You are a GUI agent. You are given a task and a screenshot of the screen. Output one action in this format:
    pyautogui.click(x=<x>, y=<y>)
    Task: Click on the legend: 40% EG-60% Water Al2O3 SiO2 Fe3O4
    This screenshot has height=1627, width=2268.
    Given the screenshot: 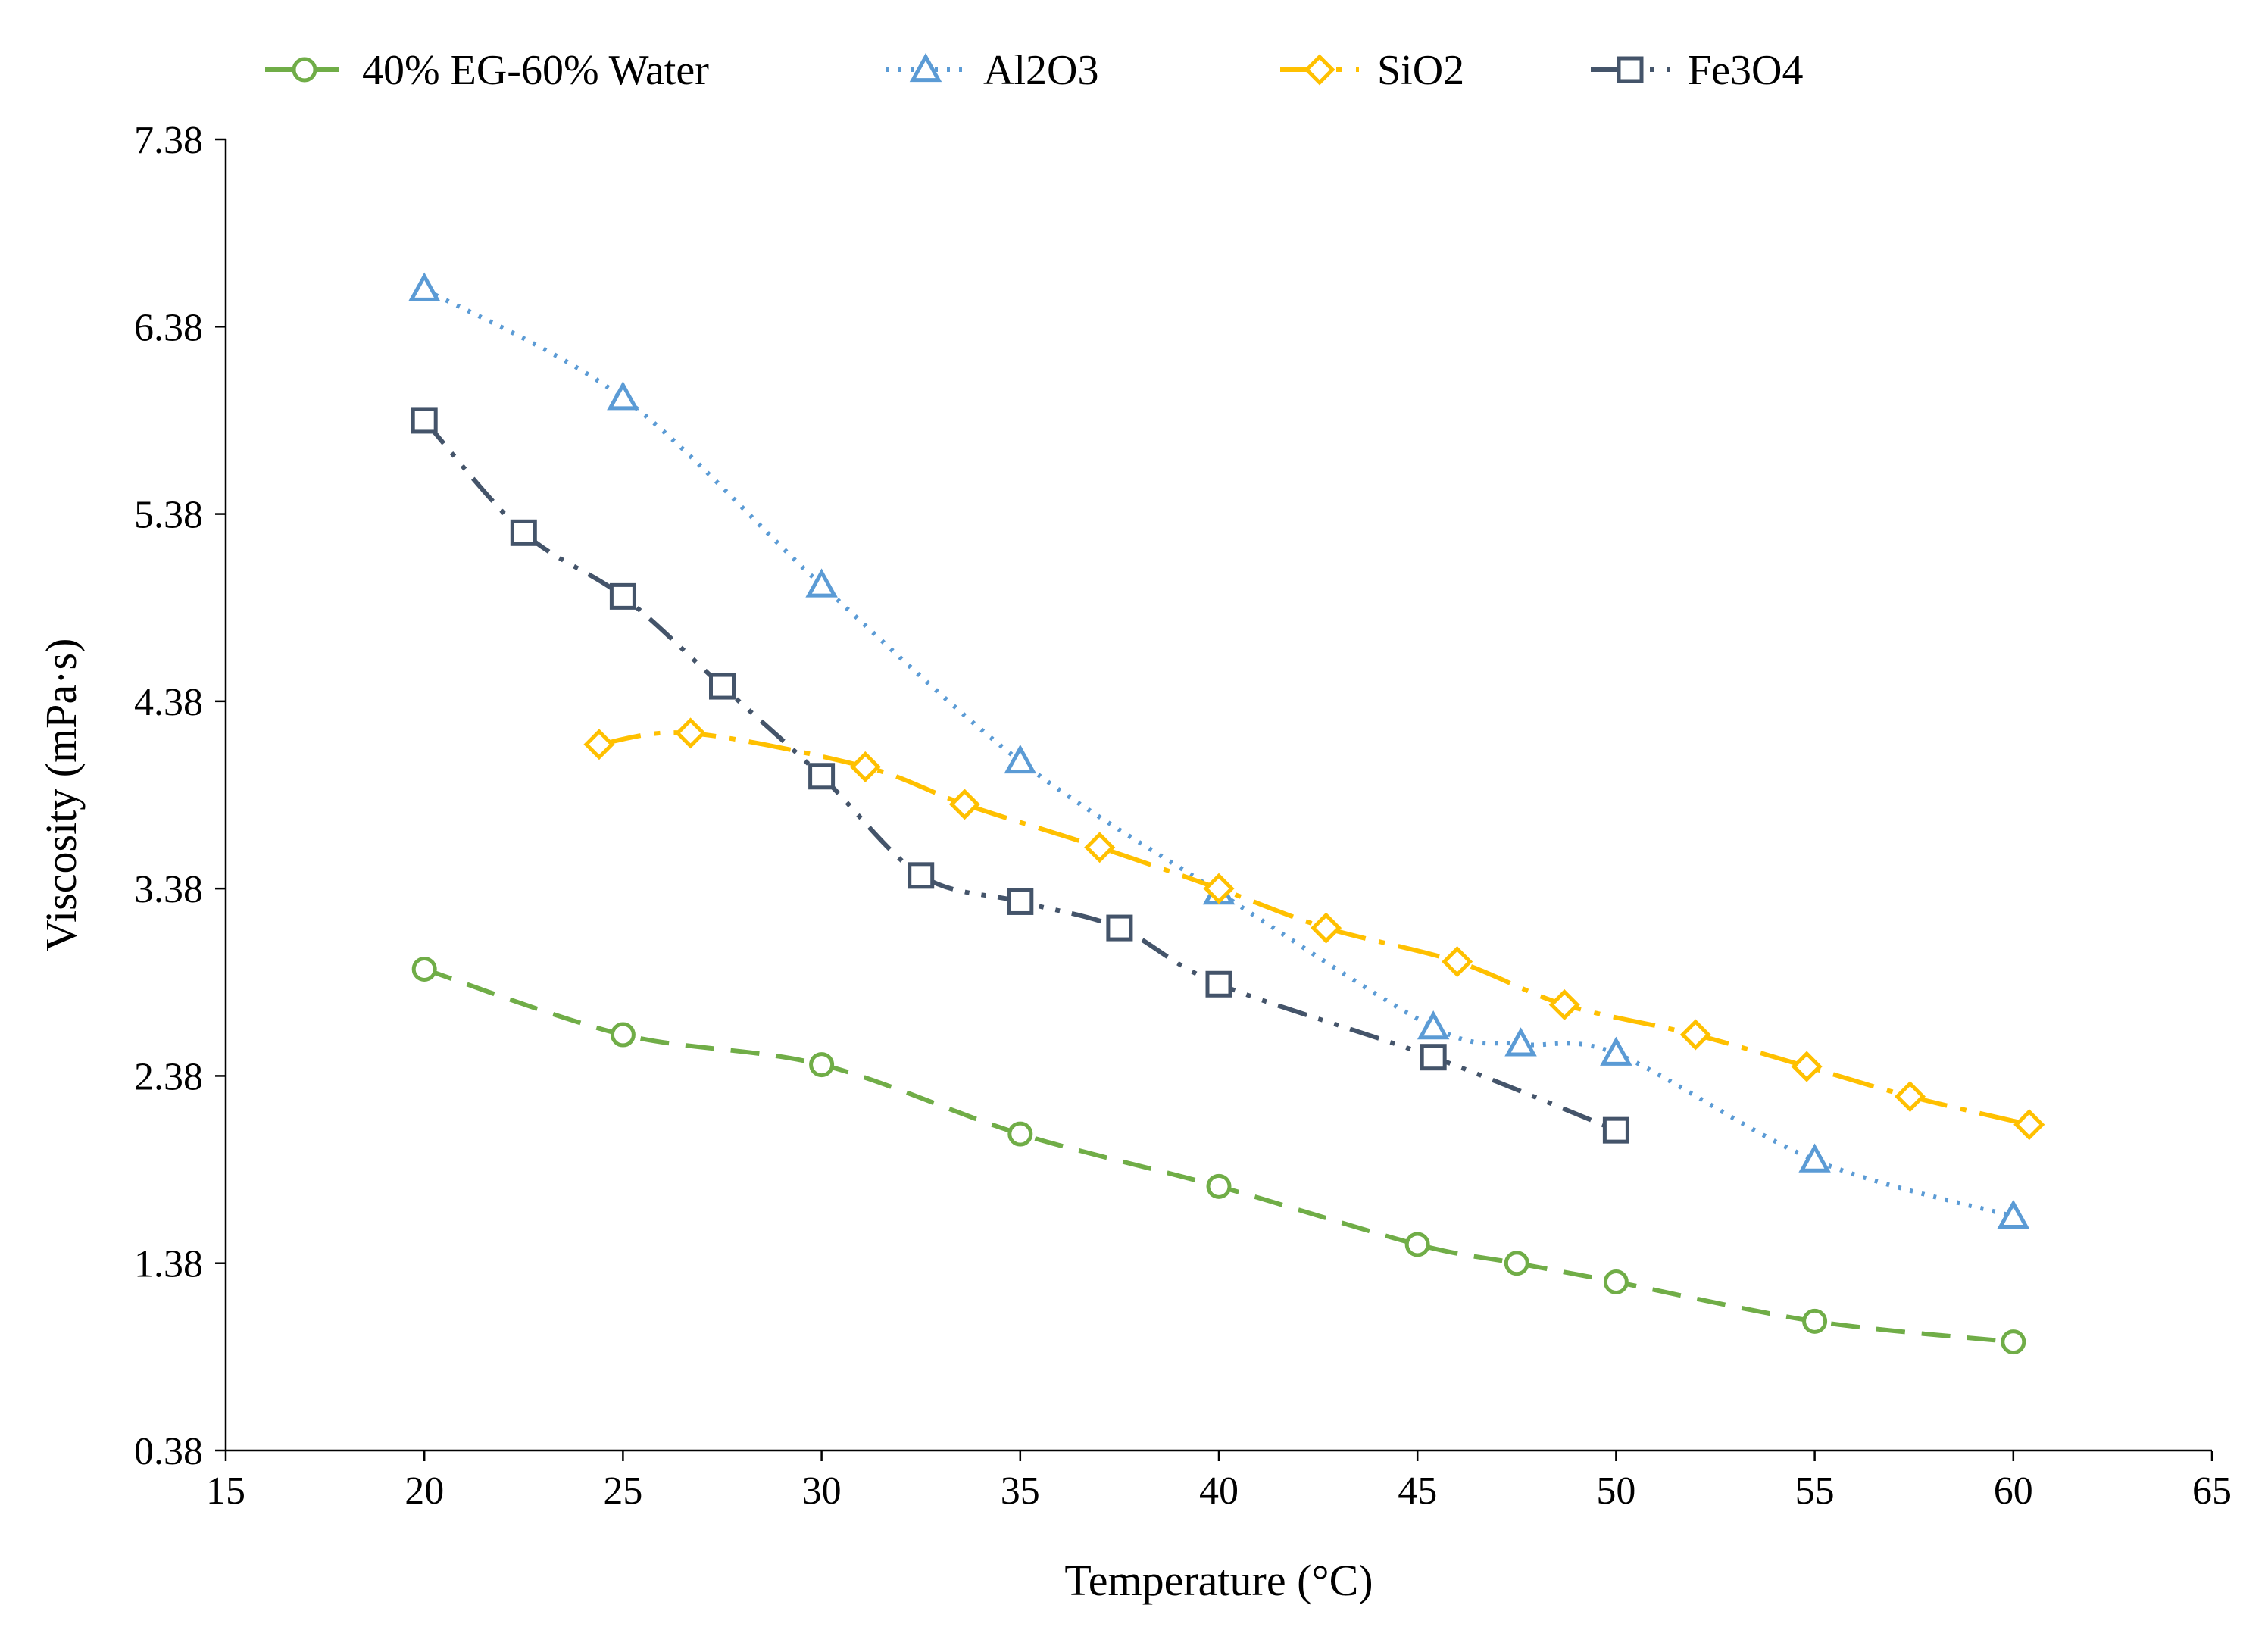 What is the action you would take?
    pyautogui.click(x=1034, y=70)
    